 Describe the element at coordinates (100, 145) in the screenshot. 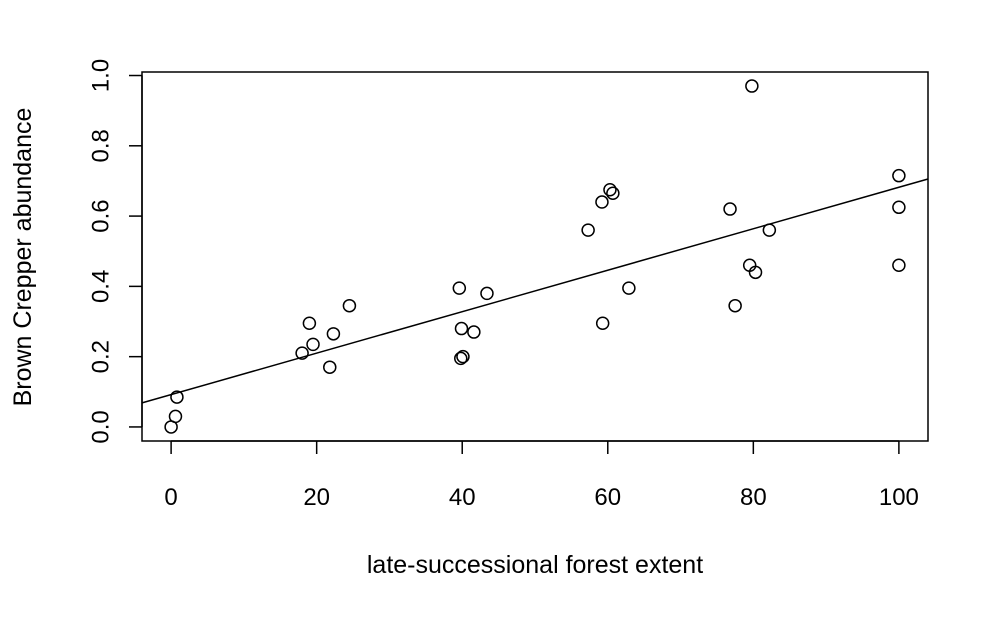

I see `y-tick-label: 0.8` at that location.